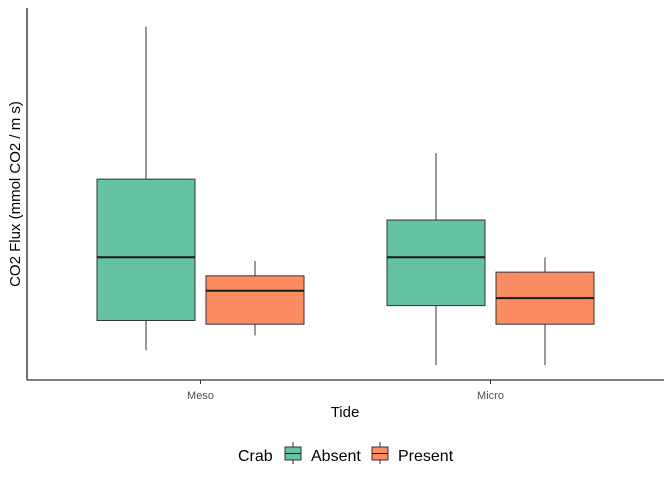 Image resolution: width=672 pixels, height=480 pixels. Describe the element at coordinates (15, 194) in the screenshot. I see `y-axis-title: CO2 Flux (mmol CO2 / m s)` at that location.